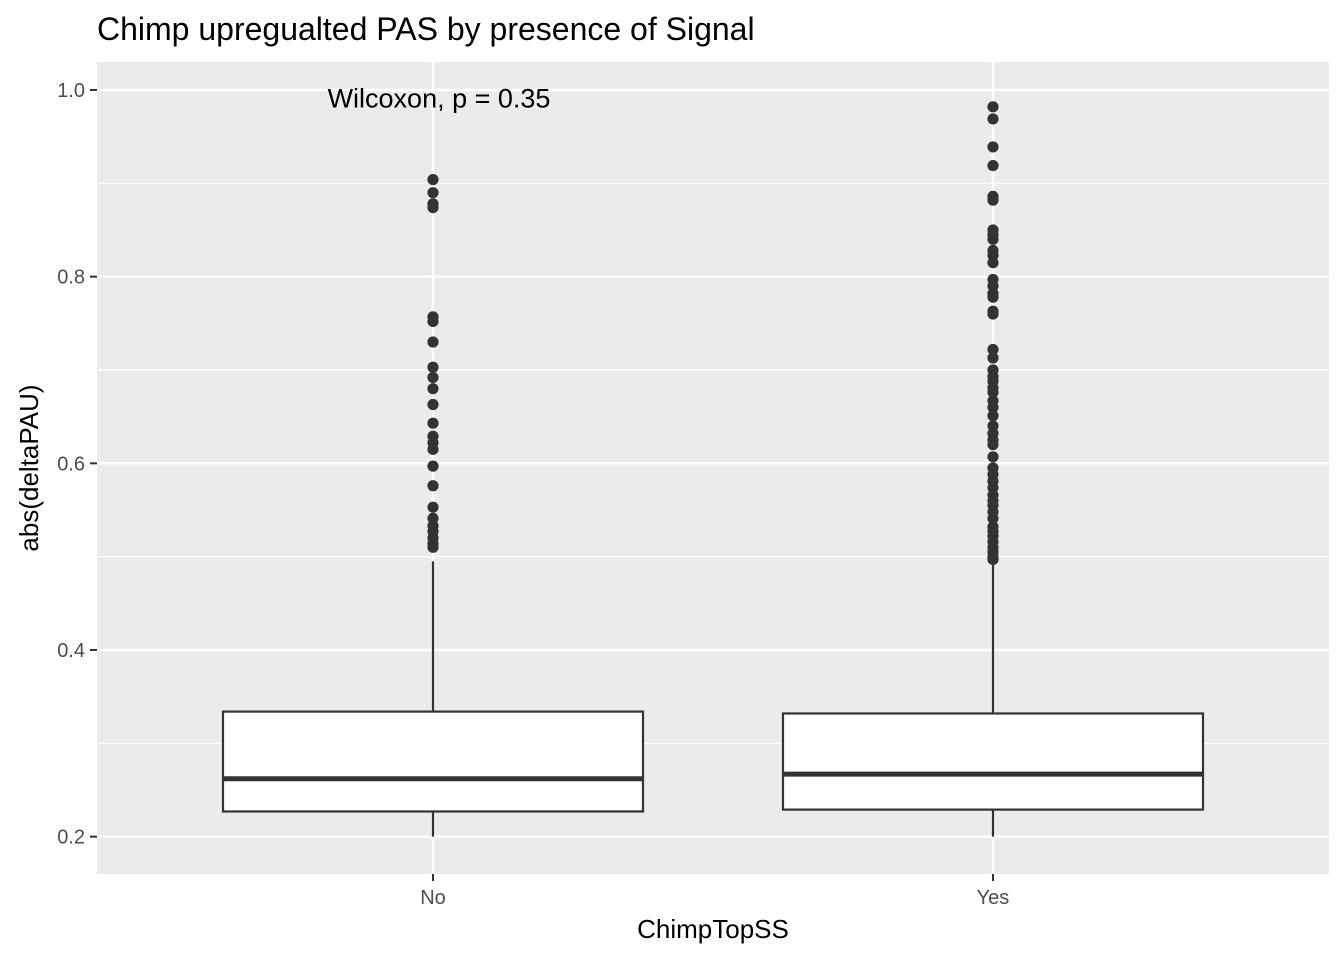 This screenshot has height=960, width=1344. What do you see at coordinates (71, 278) in the screenshot?
I see `y-tick-label: 0.8` at bounding box center [71, 278].